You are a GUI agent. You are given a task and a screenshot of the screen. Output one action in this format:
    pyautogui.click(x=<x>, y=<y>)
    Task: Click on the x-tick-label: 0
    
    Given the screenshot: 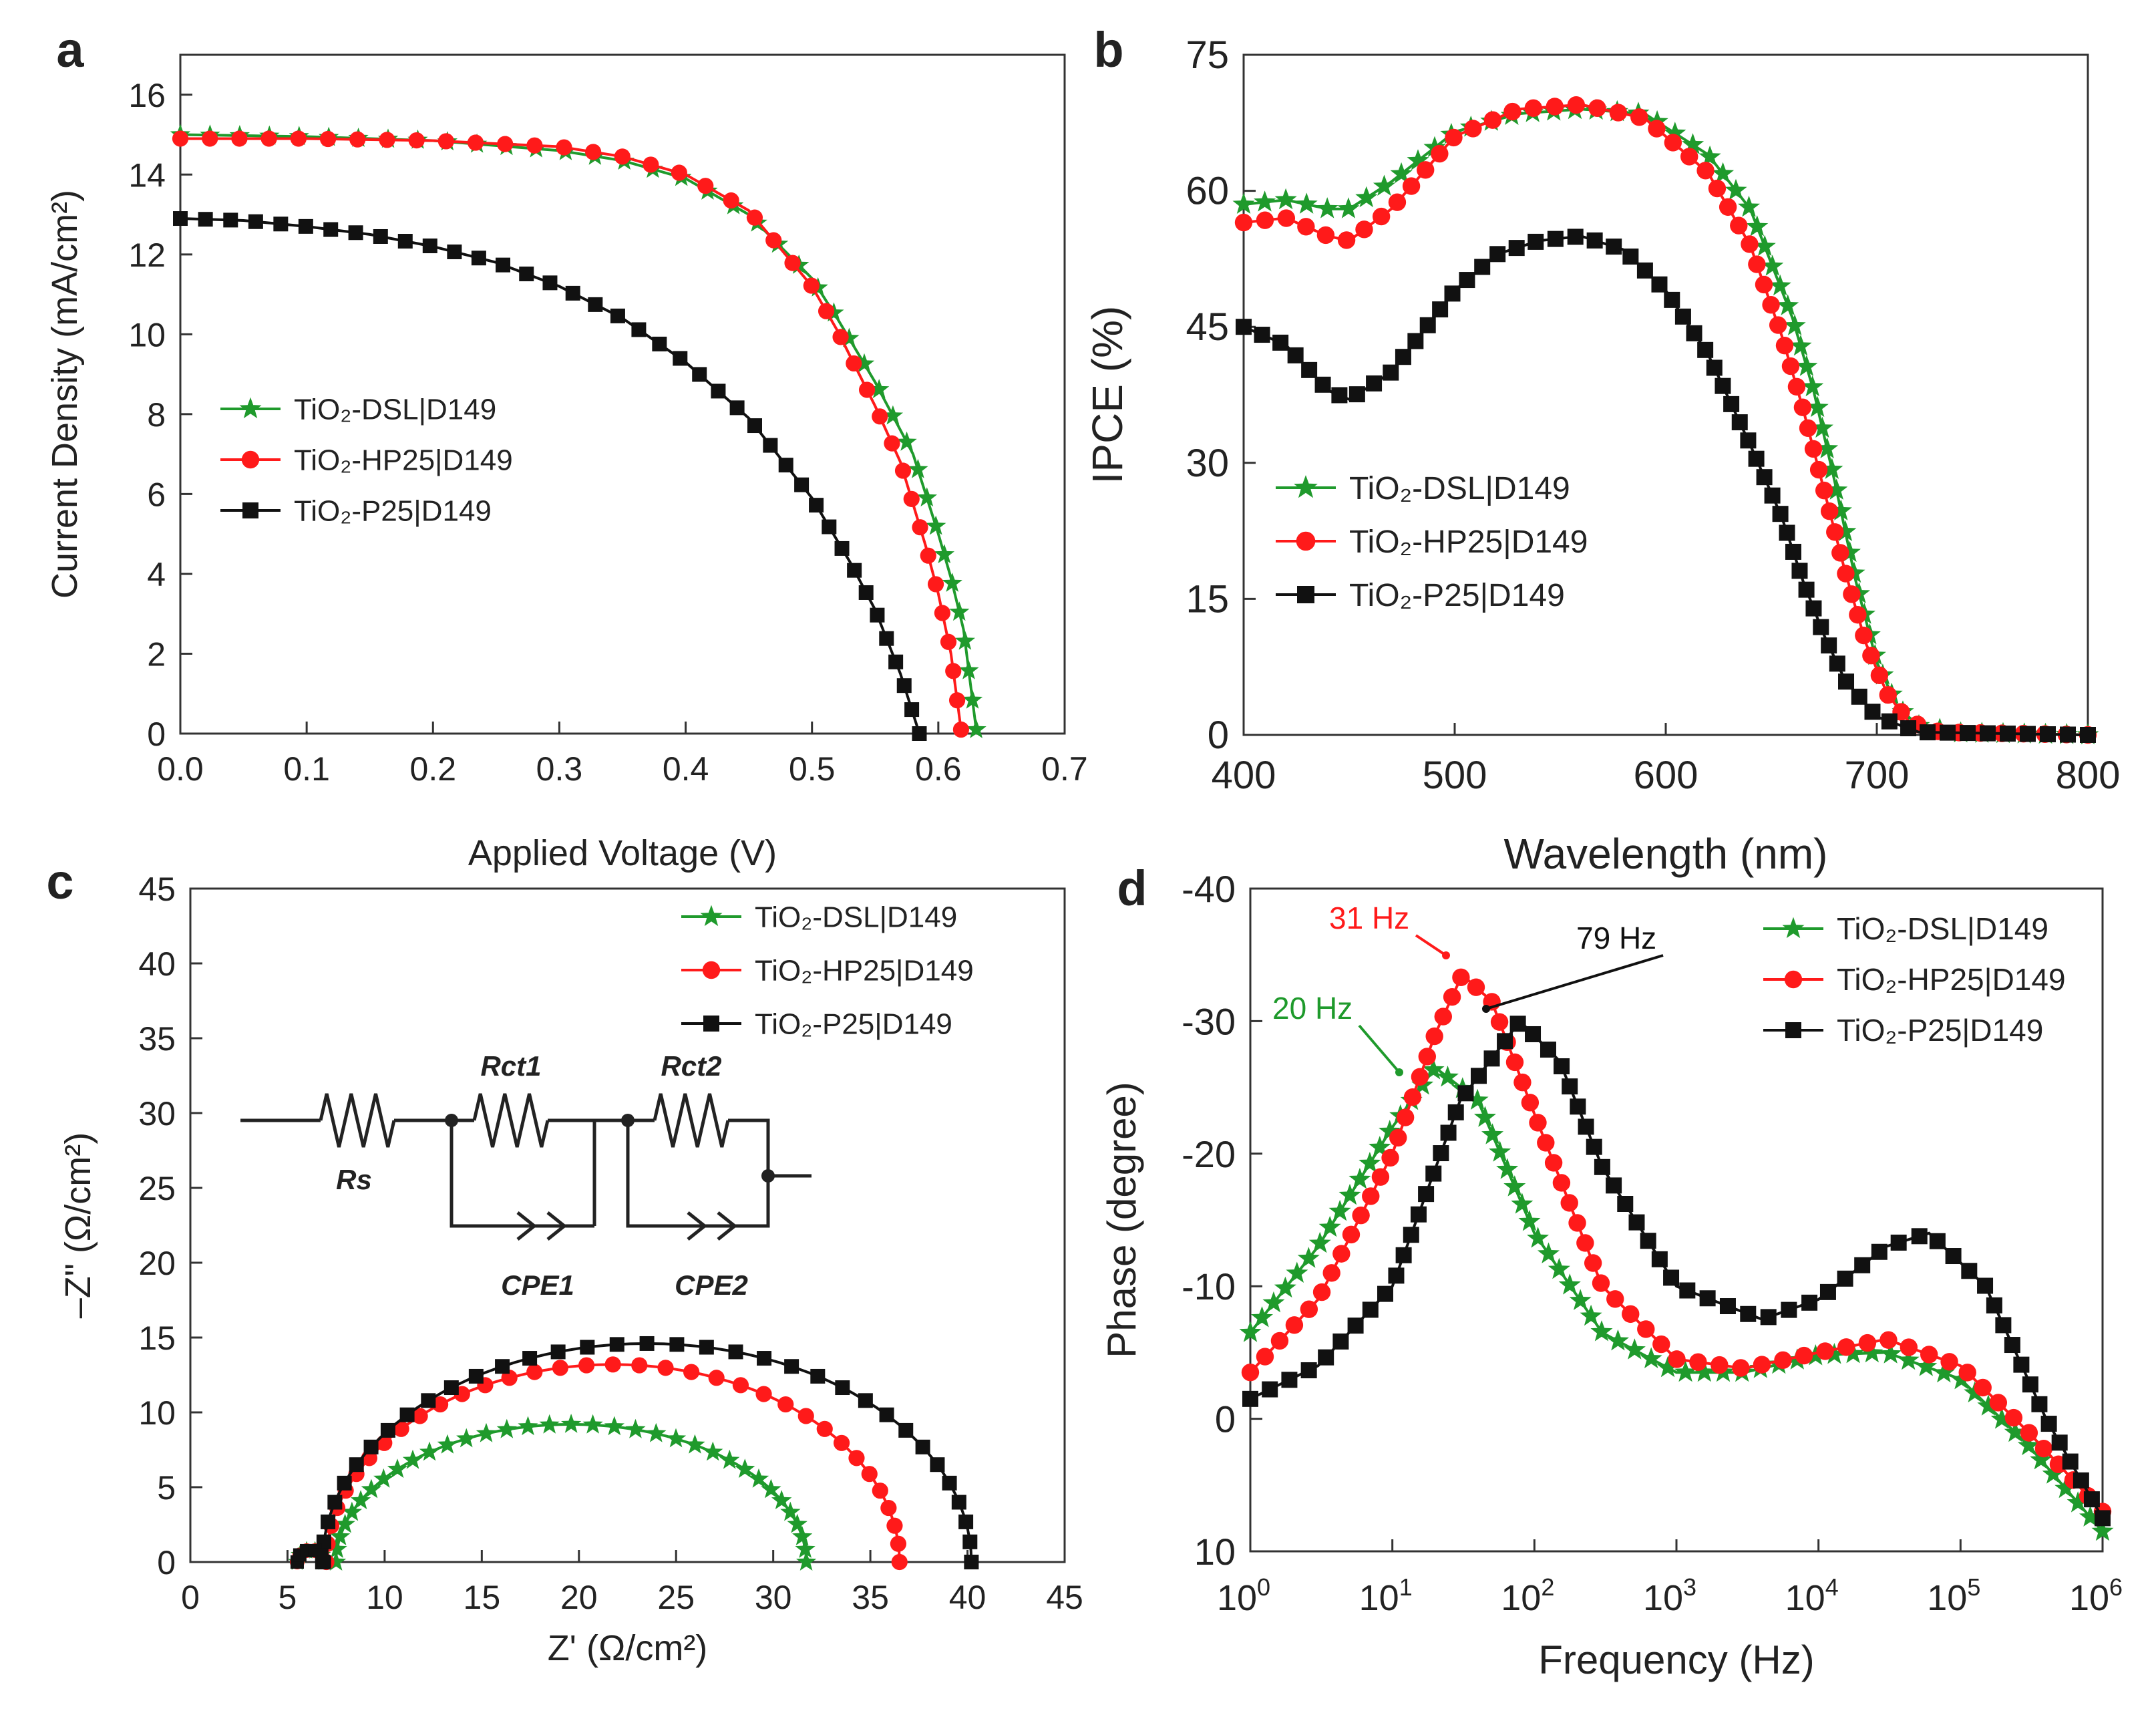 What is the action you would take?
    pyautogui.click(x=190, y=1597)
    